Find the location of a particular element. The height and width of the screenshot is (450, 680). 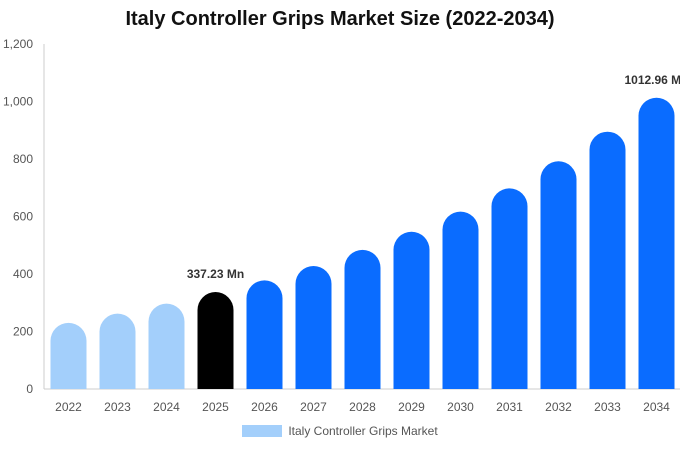

bar-2030 is located at coordinates (460, 300).